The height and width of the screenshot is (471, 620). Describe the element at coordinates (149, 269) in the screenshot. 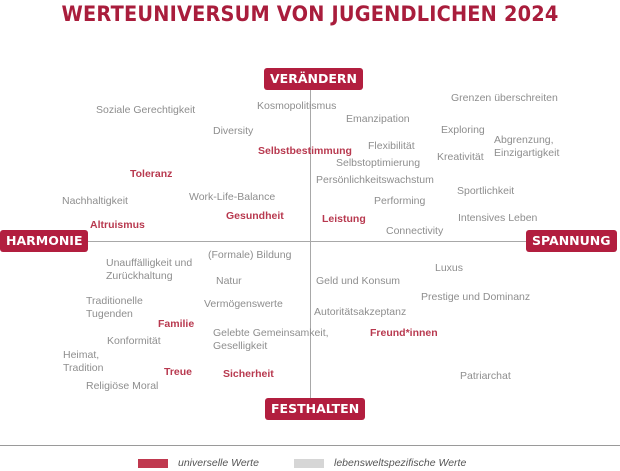

I see `value-label: Unauffälligkeit und Zurückhaltung` at that location.